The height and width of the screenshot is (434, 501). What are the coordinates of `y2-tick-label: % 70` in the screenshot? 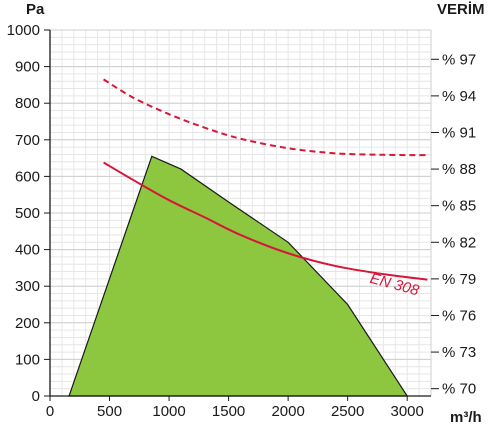 It's located at (459, 389).